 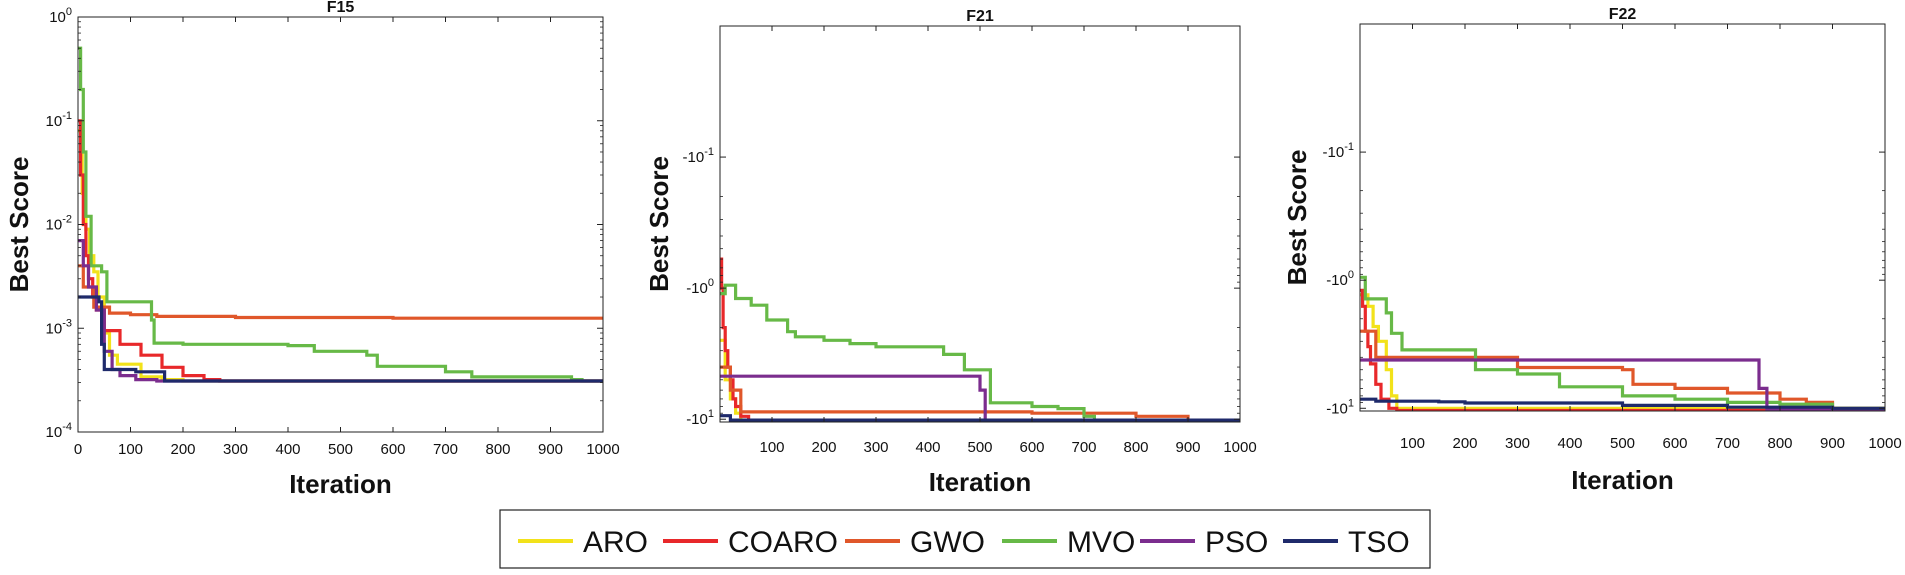 I want to click on f22-series-gwo-line, so click(x=1622, y=369).